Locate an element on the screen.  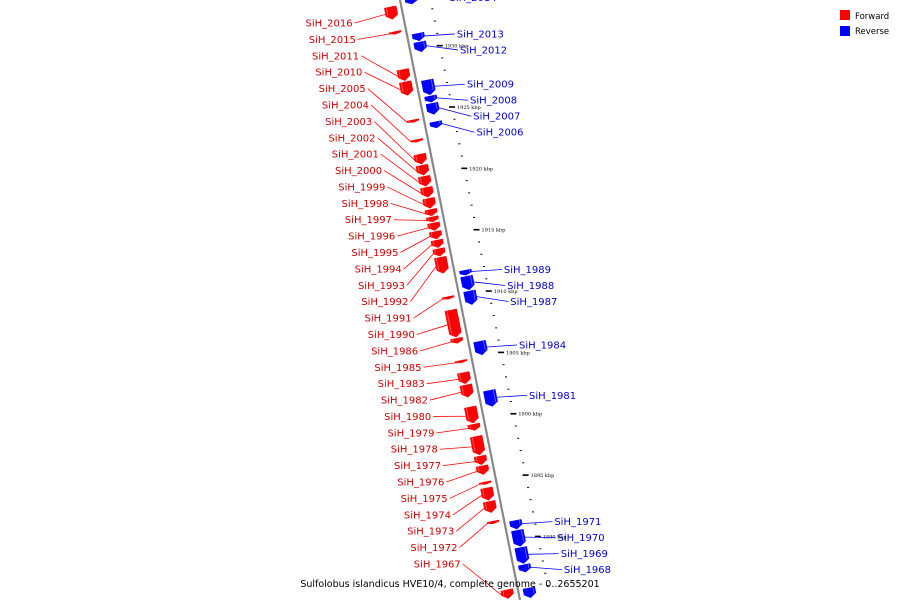
genome-backbone is located at coordinates (460, 300).